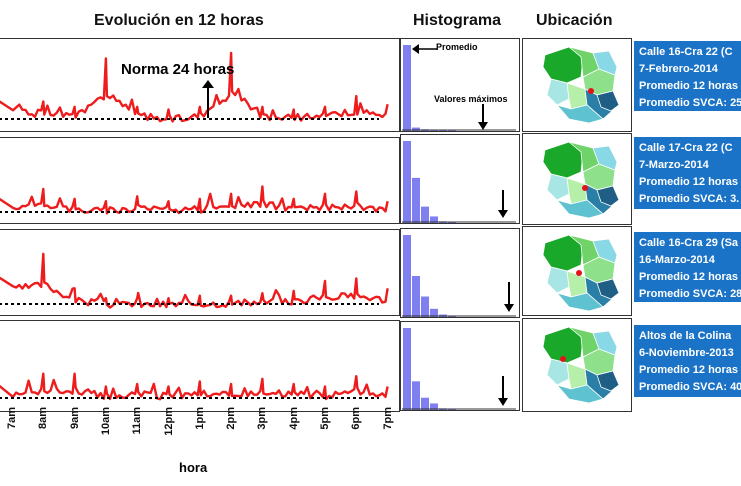  I want to click on evolution-header: Evolución en 12 horas, so click(179, 20).